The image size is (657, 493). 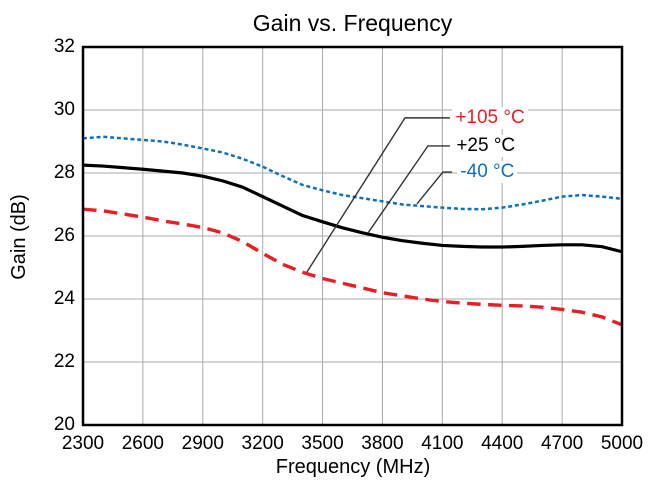 I want to click on leader-line-minus40c, so click(x=434, y=188).